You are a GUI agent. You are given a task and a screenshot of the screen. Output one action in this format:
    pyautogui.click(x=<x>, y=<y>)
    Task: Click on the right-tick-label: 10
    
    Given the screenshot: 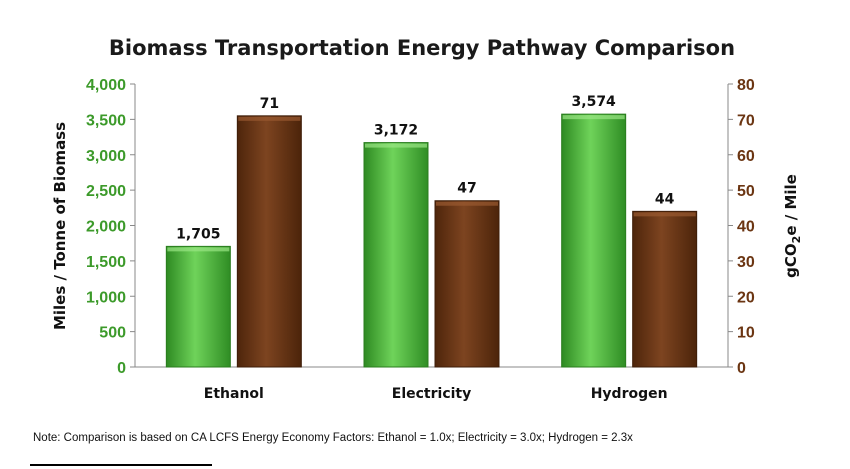 What is the action you would take?
    pyautogui.click(x=746, y=333)
    